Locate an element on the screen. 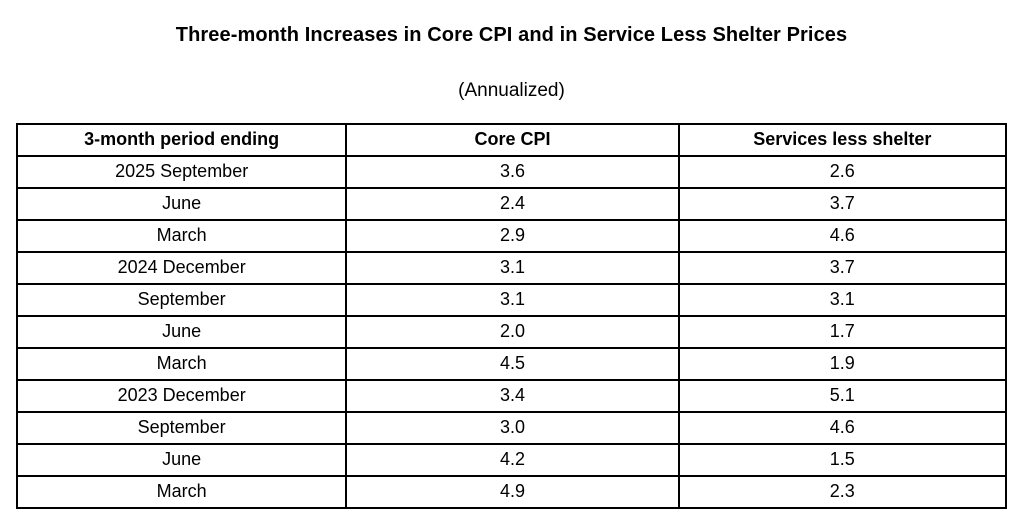 The image size is (1023, 524). services-less-shelter-cell: 1.9 is located at coordinates (842, 364).